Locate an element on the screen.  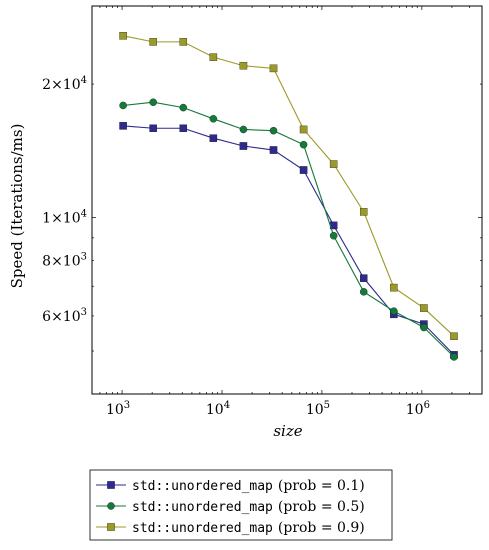
legend-box is located at coordinates (241, 505).